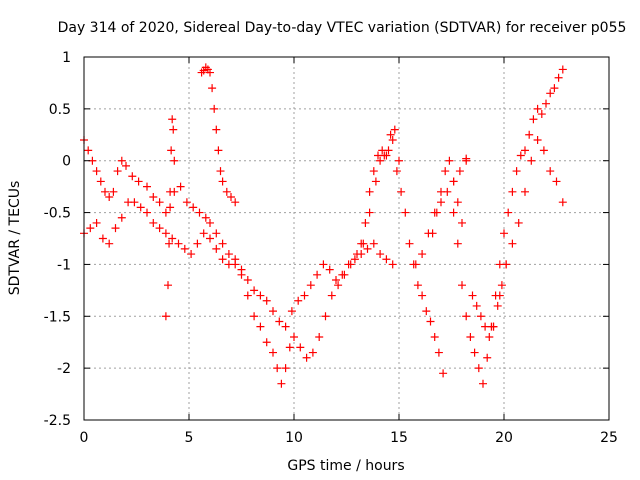 This screenshot has width=640, height=480. I want to click on y-tick-label: -0.5, so click(57, 214).